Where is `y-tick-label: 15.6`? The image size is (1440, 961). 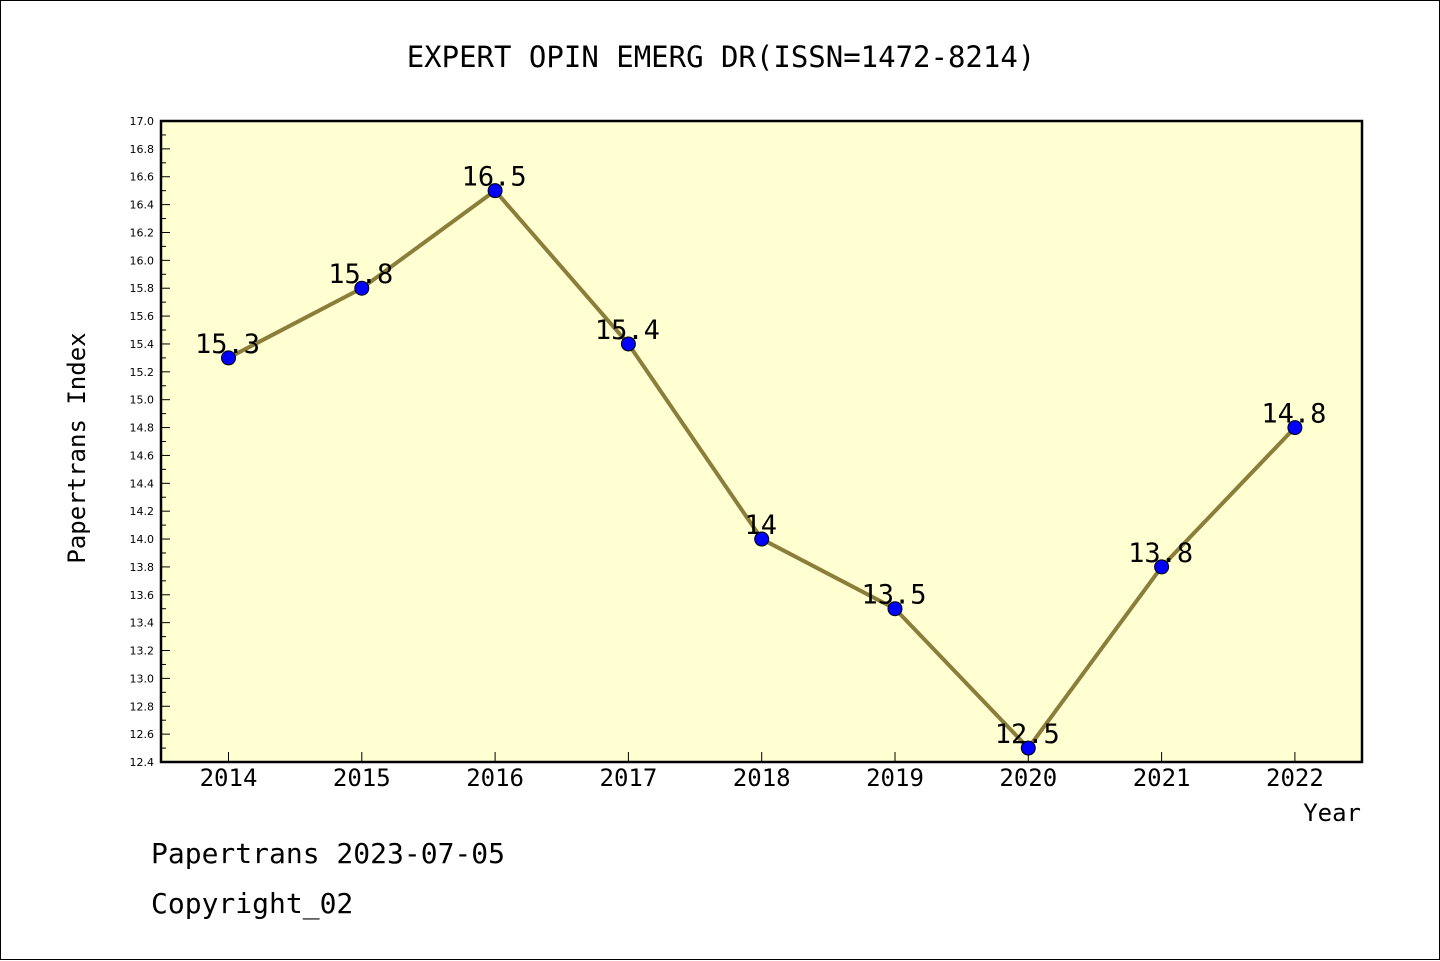 y-tick-label: 15.6 is located at coordinates (142, 316).